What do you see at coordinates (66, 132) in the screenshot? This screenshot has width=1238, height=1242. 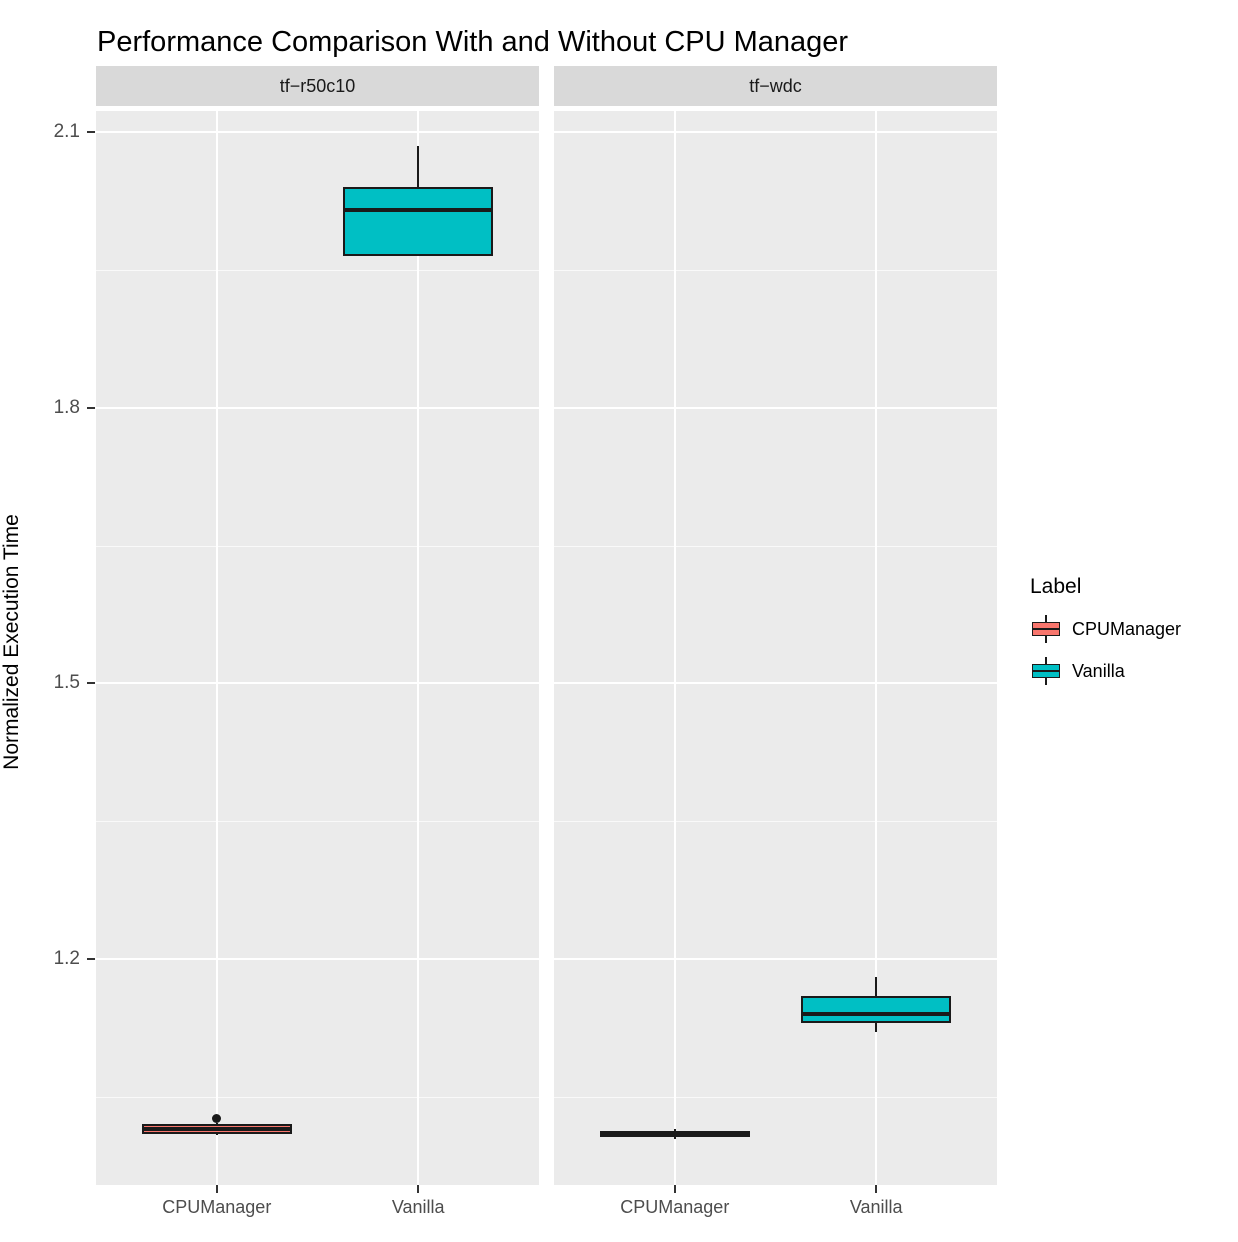 I see `y-tick-label: 2.1` at bounding box center [66, 132].